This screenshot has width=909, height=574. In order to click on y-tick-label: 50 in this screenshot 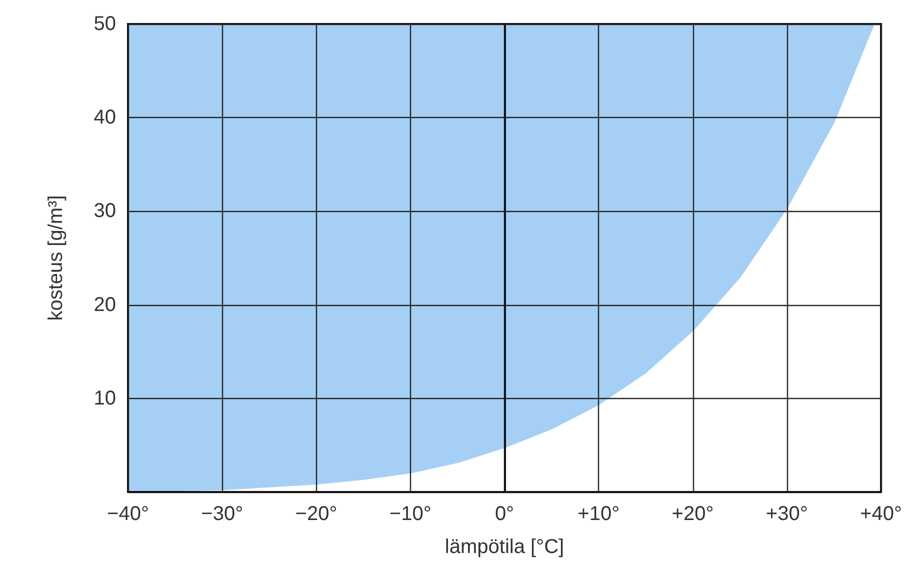, I will do `click(105, 24)`.